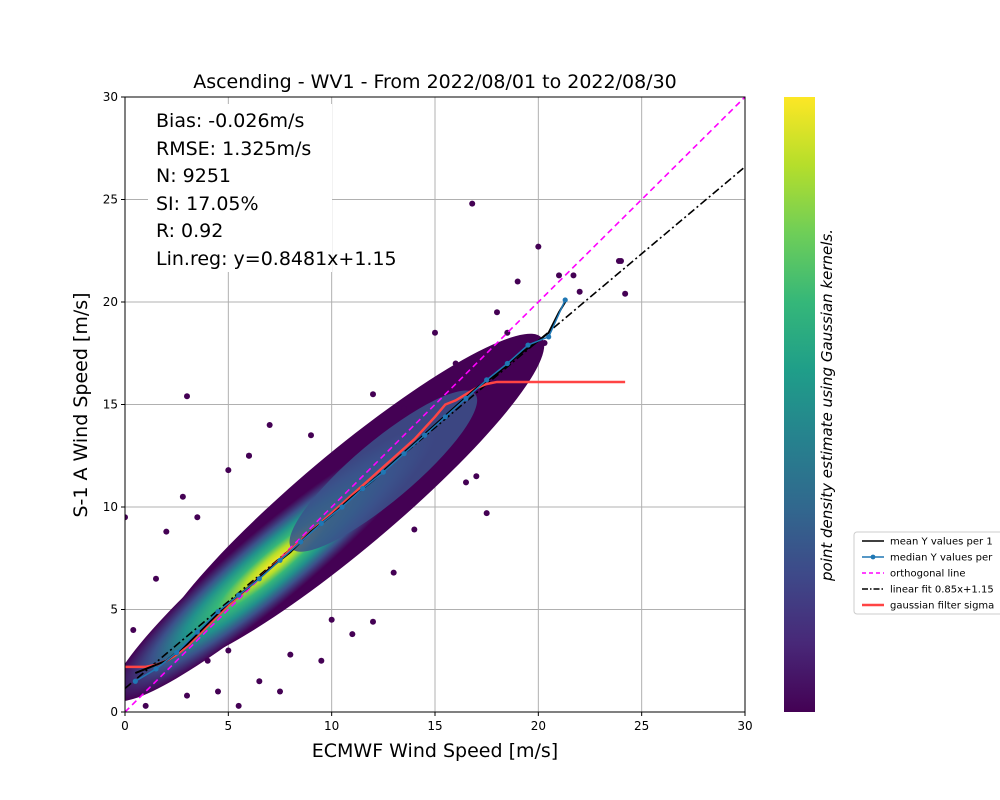 The width and height of the screenshot is (1000, 800). I want to click on y-tick-label: 15, so click(110, 405).